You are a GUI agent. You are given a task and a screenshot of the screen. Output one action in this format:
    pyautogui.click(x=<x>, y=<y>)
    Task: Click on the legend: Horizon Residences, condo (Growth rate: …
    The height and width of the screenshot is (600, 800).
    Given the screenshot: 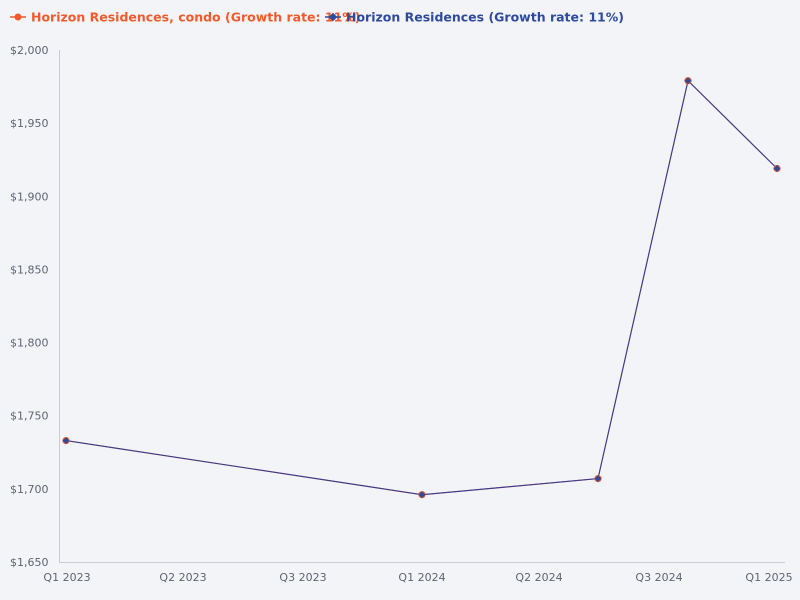 What is the action you would take?
    pyautogui.click(x=317, y=17)
    